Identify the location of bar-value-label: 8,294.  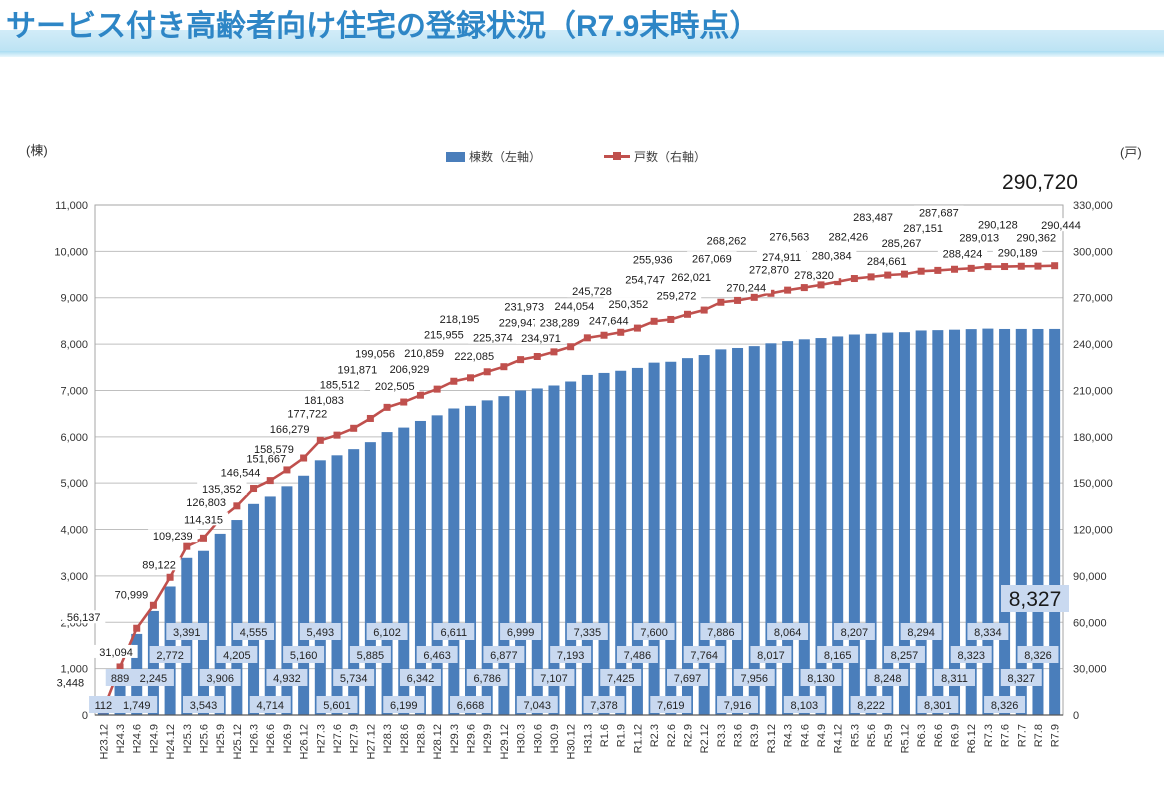
(921, 633).